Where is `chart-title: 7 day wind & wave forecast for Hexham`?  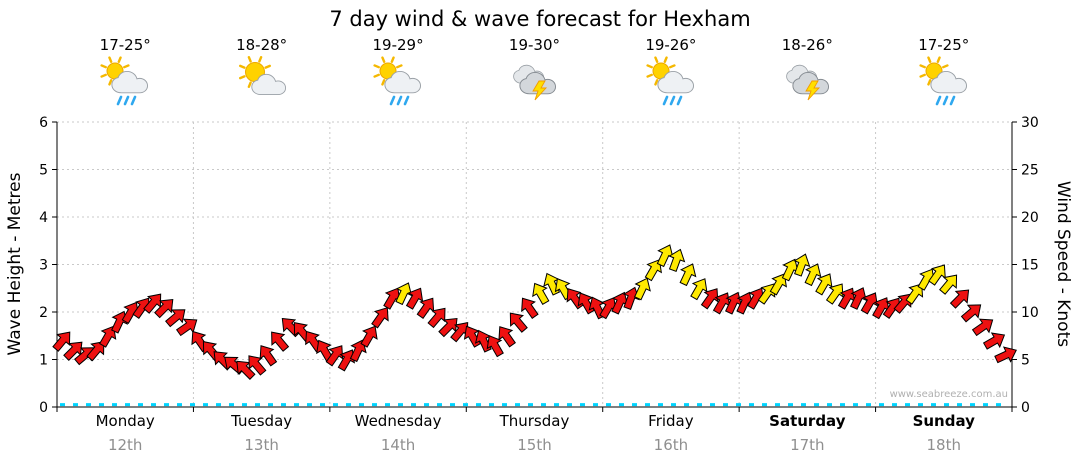
chart-title: 7 day wind & wave forecast for Hexham is located at coordinates (540, 19).